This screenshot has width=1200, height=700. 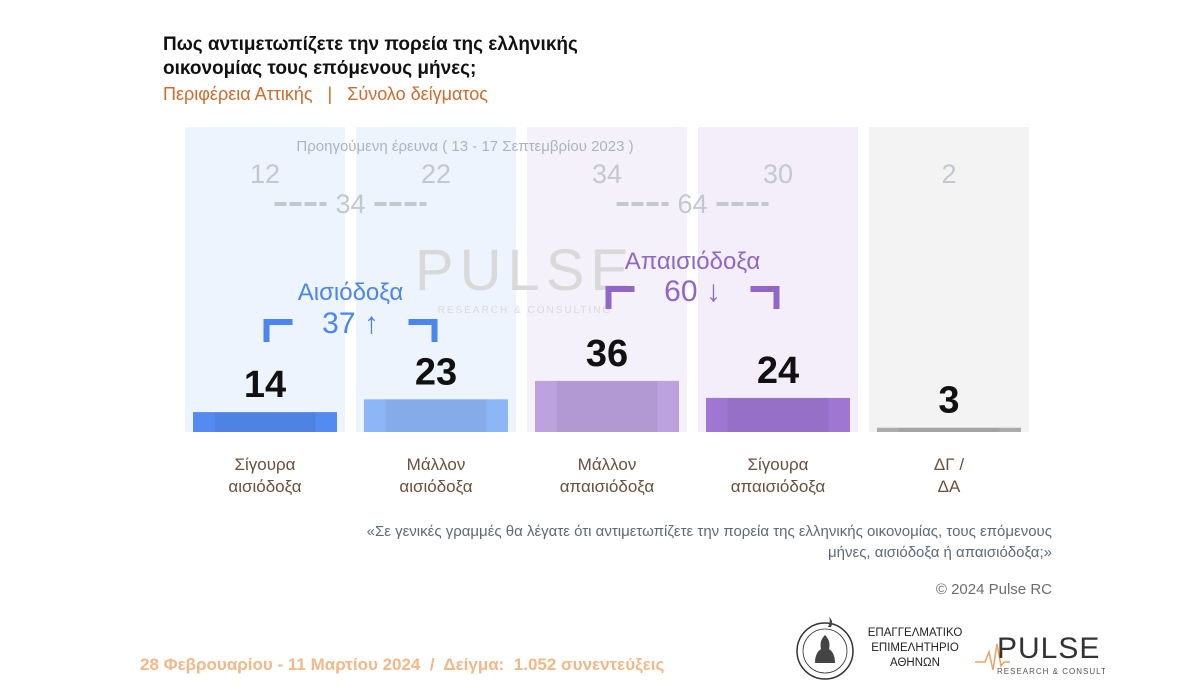 I want to click on previous-group-total: 34, so click(x=350, y=204).